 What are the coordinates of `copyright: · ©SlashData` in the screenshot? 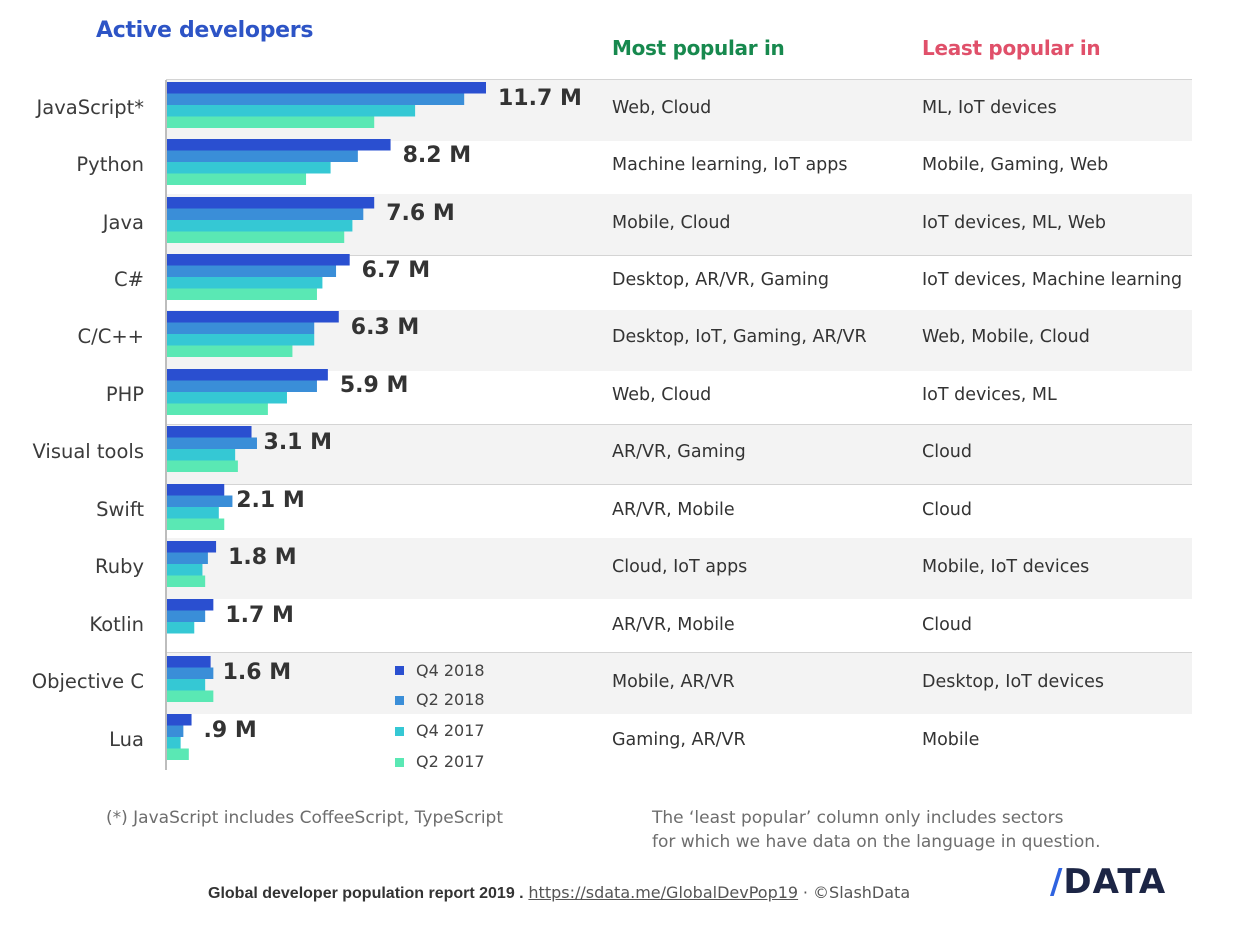 It's located at (856, 892).